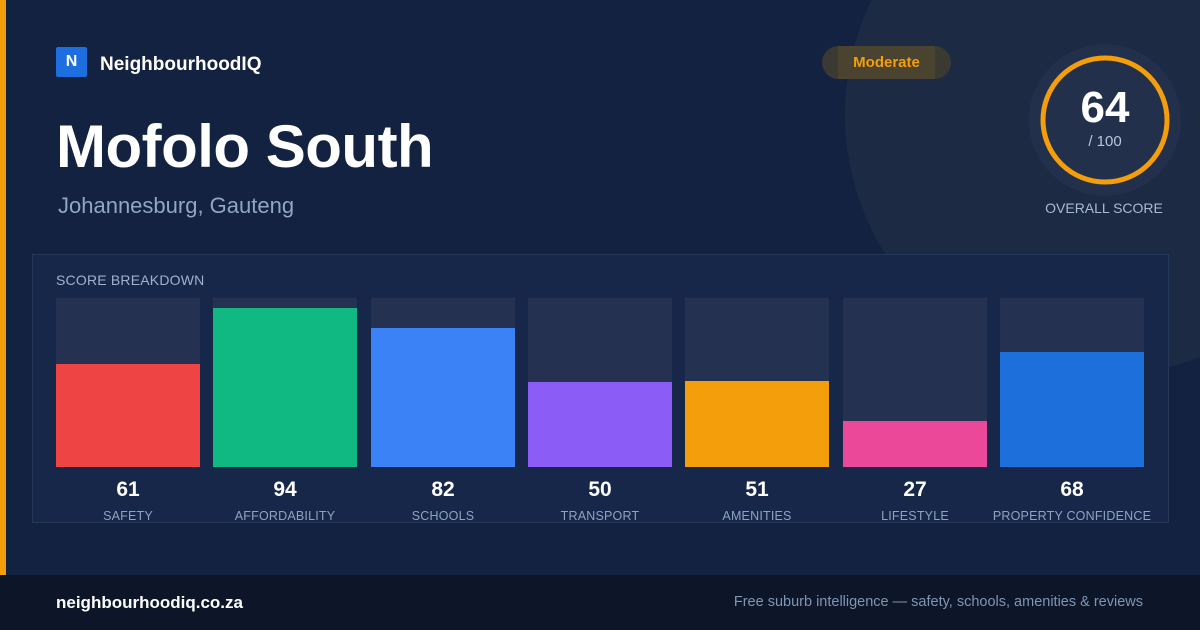  Describe the element at coordinates (600, 516) in the screenshot. I see `score-bar-label: TRANSPORT` at that location.